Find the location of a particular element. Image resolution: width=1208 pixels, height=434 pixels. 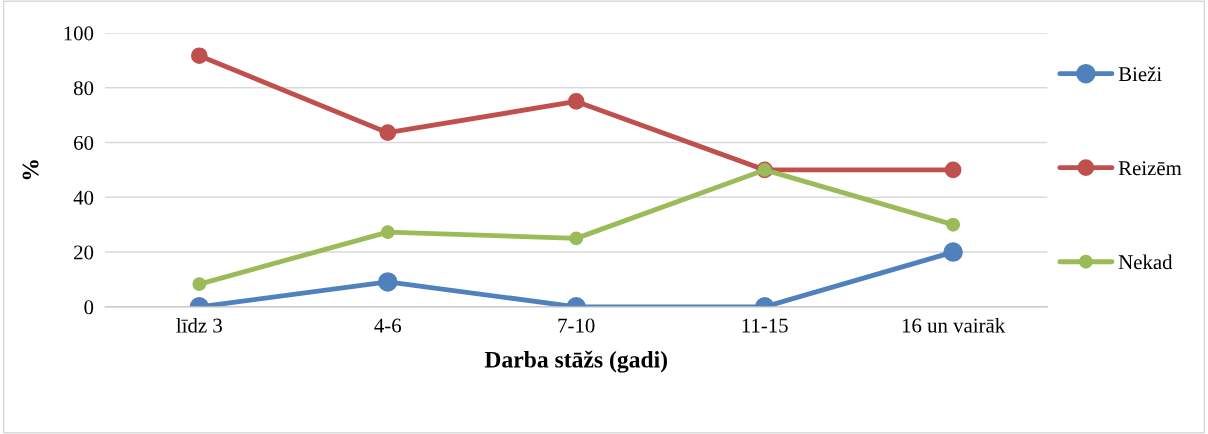

legend-label: Bieži is located at coordinates (1140, 74).